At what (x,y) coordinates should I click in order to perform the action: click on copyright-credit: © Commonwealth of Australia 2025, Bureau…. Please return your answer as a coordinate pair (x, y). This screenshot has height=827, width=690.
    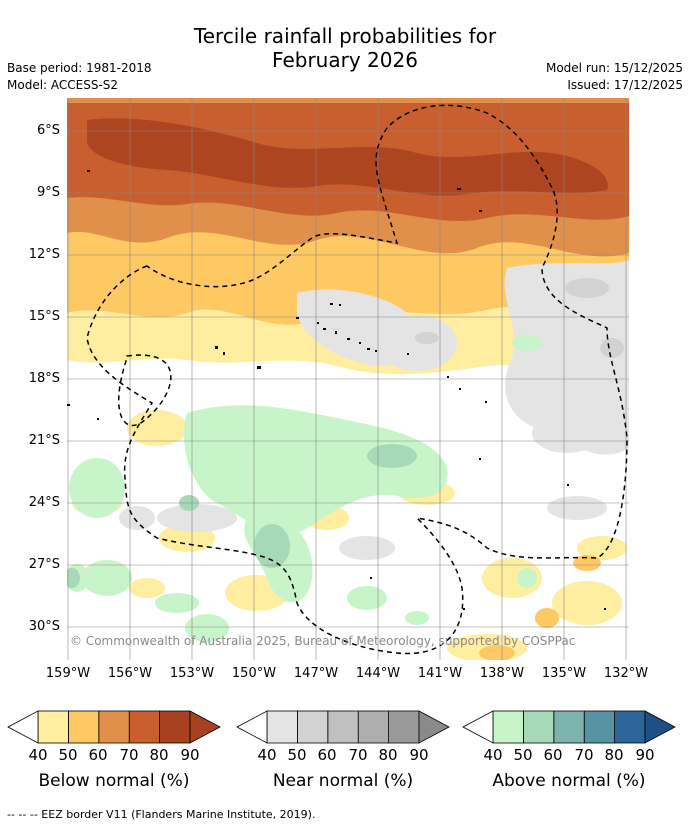
    Looking at the image, I should click on (323, 641).